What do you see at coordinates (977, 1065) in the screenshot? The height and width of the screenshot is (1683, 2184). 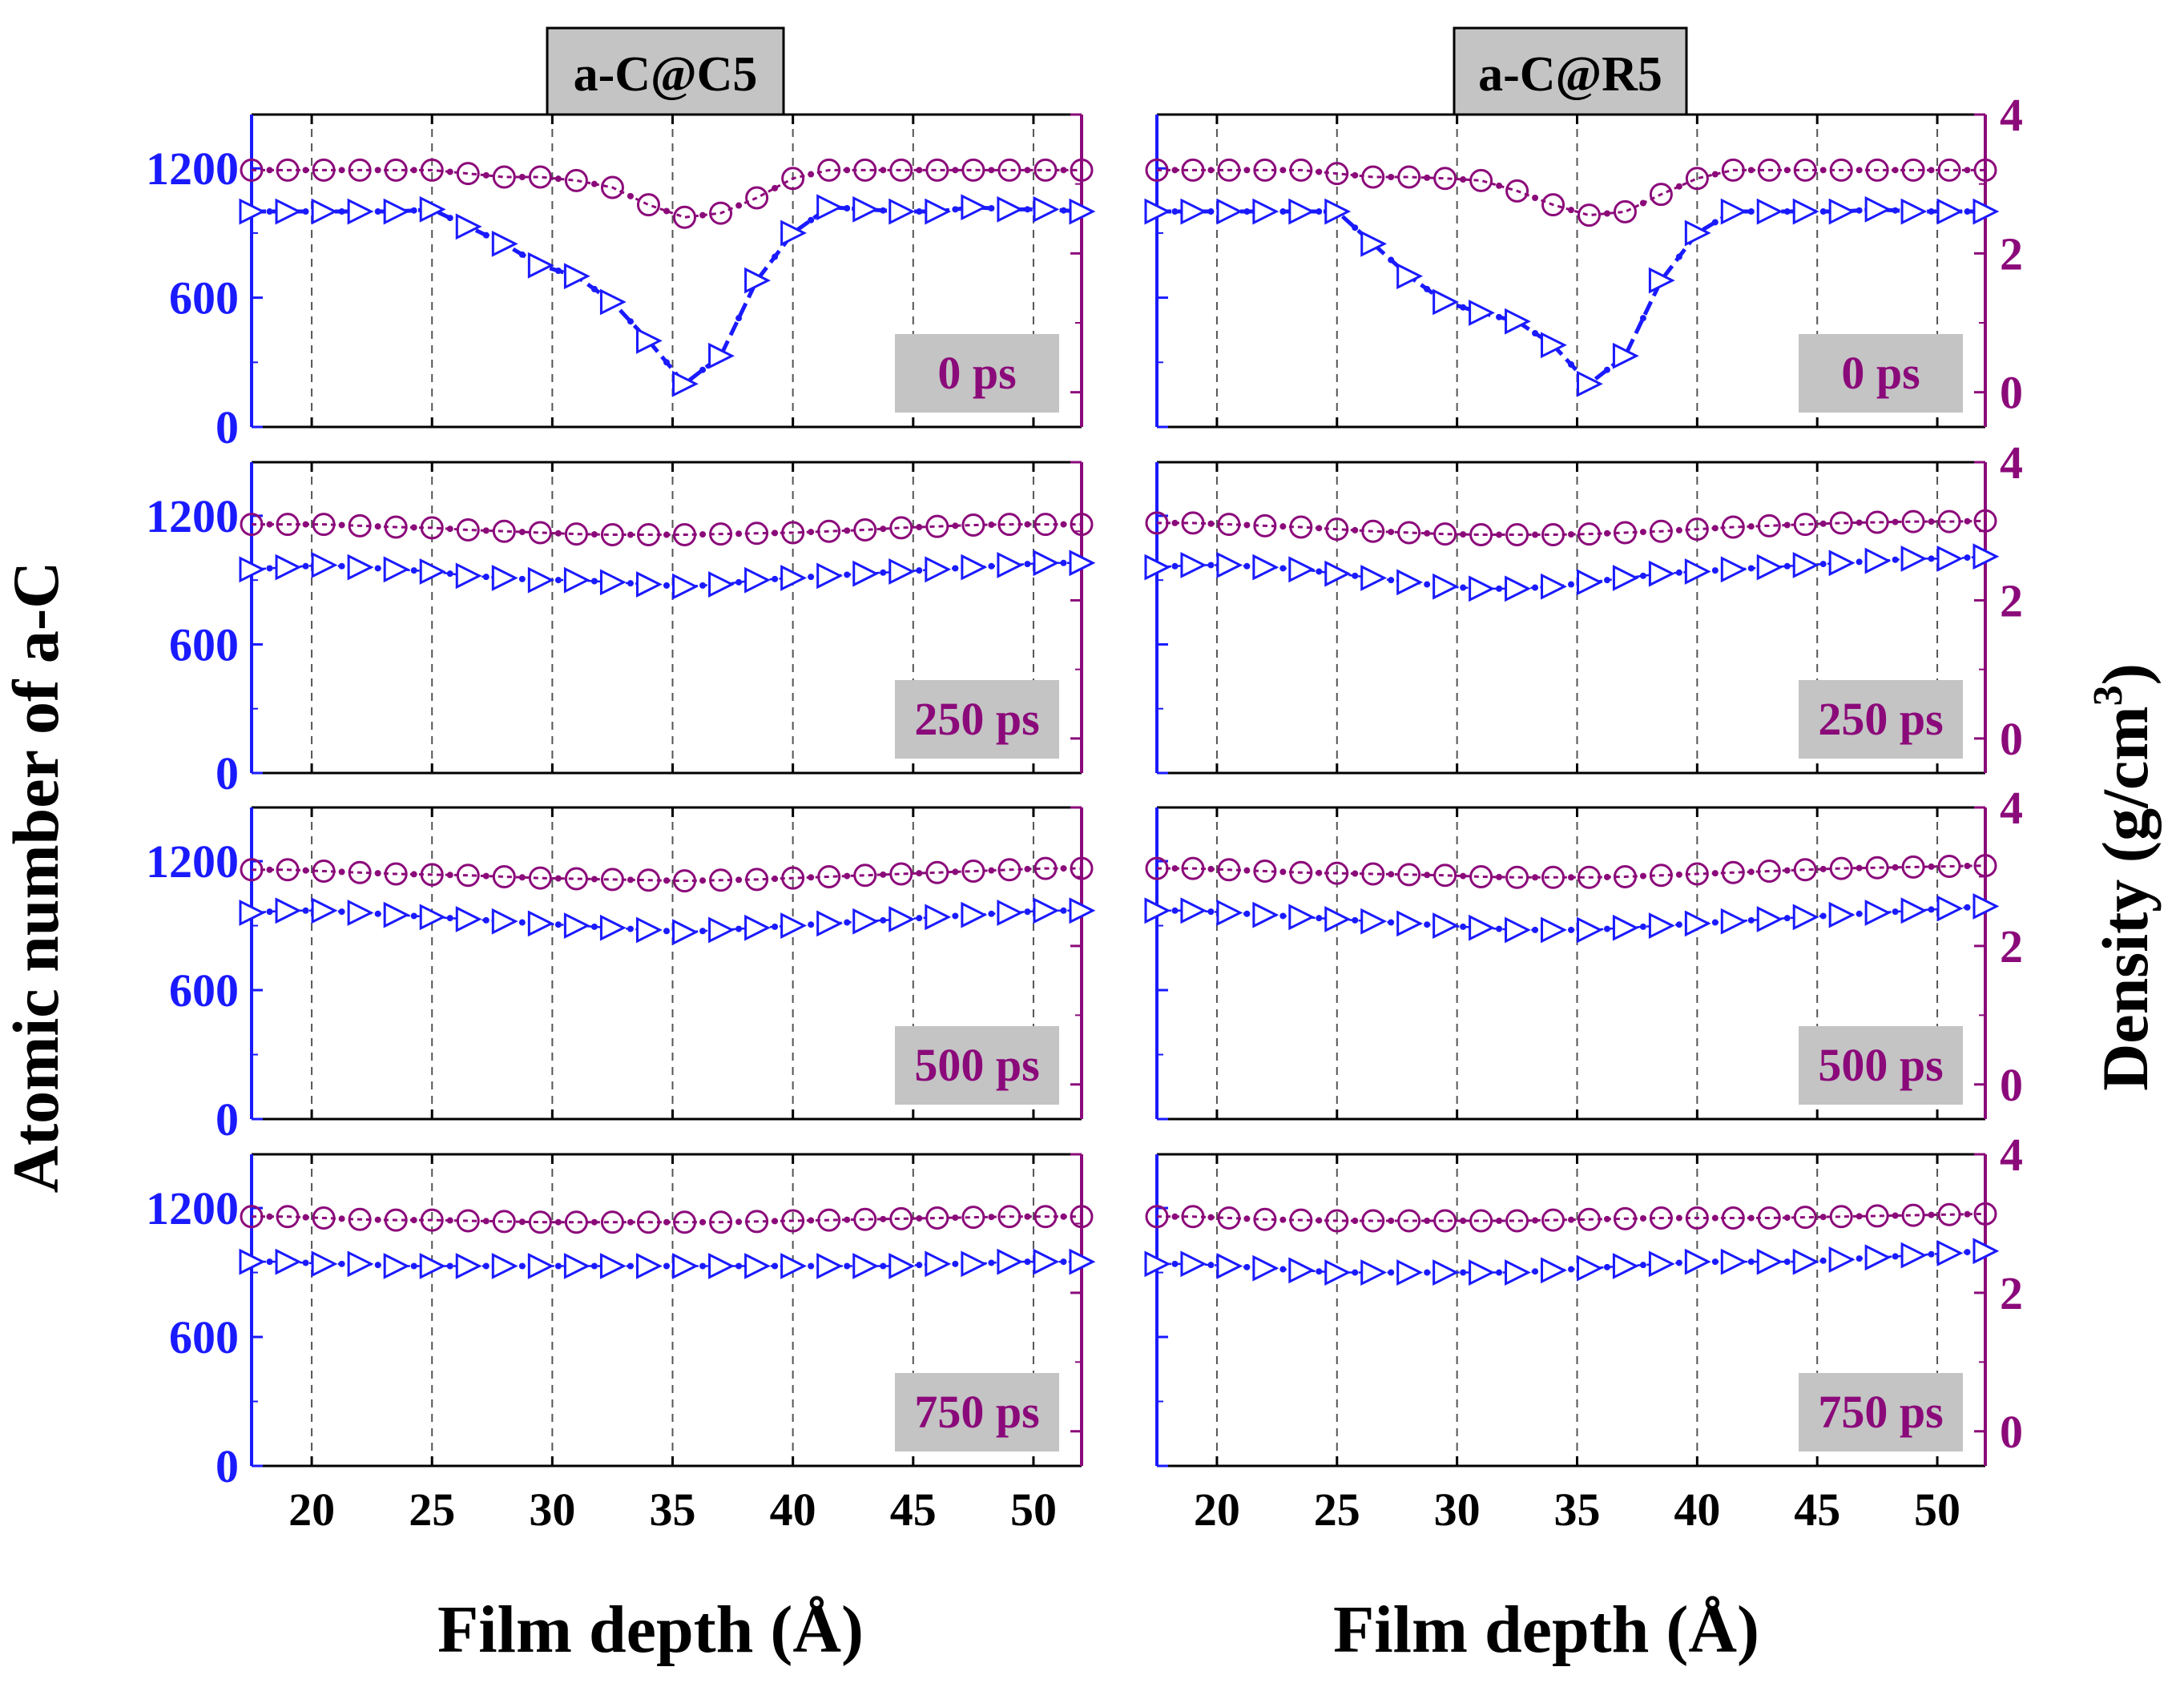 I see `time-label: 500 ps` at bounding box center [977, 1065].